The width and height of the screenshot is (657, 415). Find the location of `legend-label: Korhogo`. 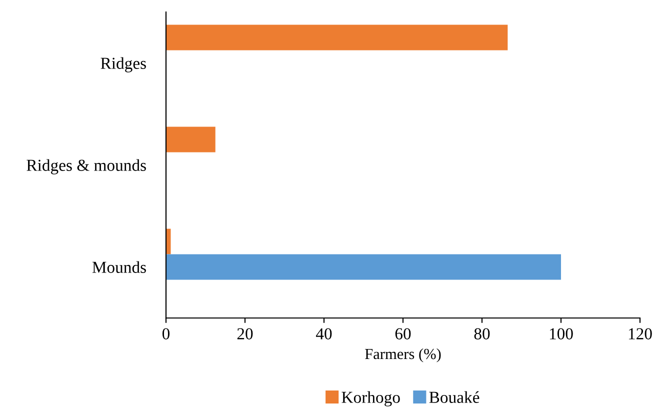

legend-label: Korhogo is located at coordinates (371, 398).